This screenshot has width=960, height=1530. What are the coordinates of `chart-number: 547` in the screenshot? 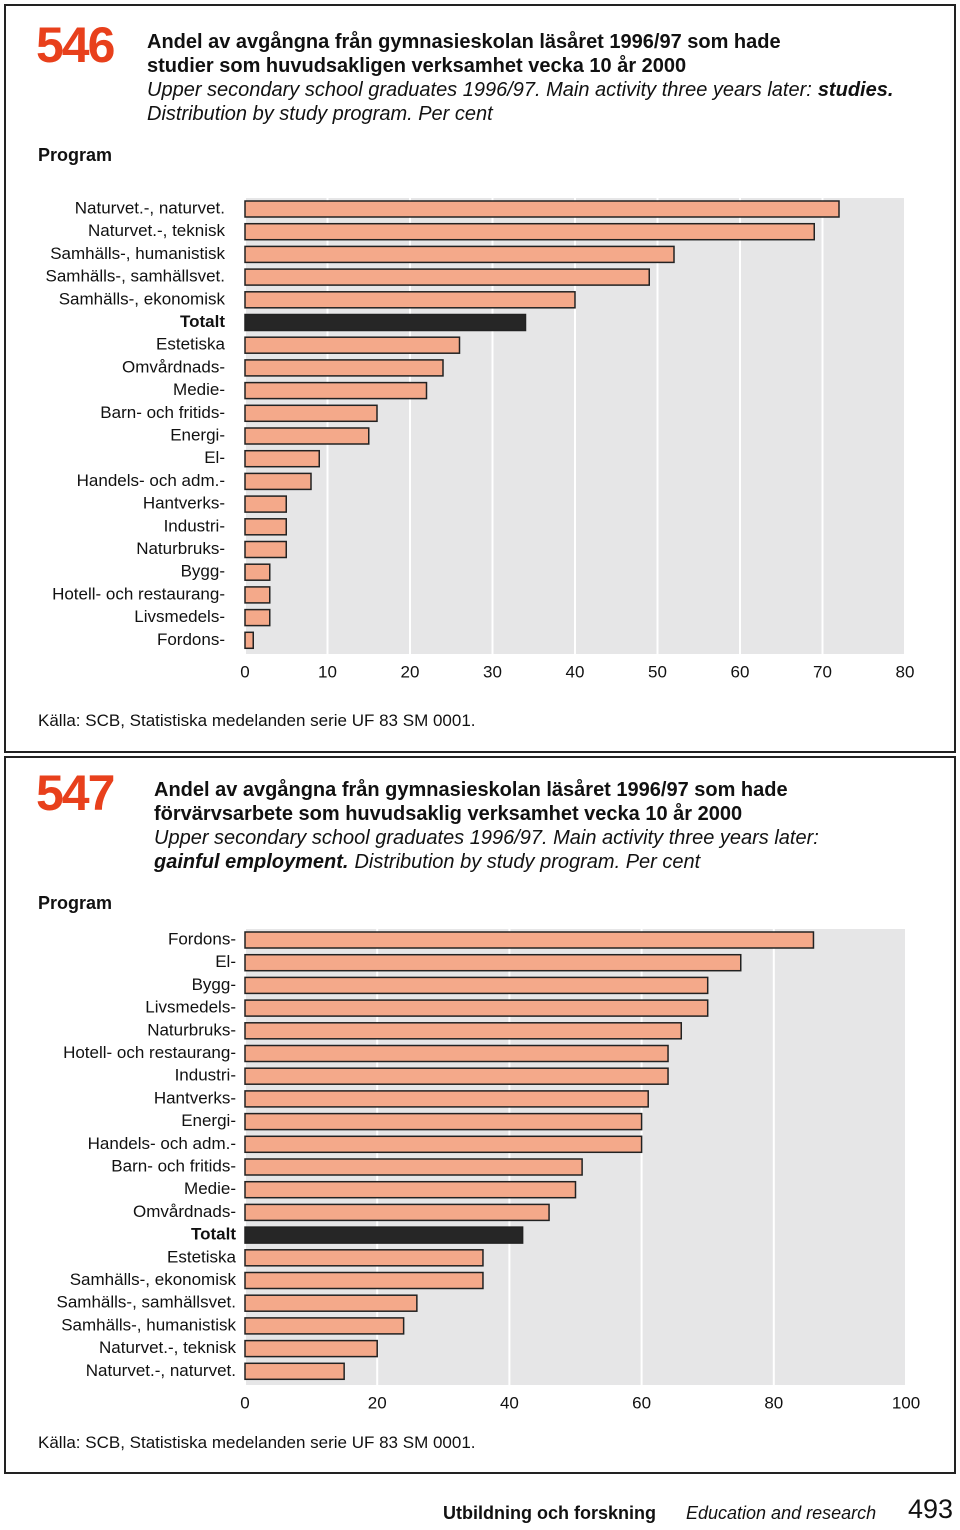 It's located at (75, 793).